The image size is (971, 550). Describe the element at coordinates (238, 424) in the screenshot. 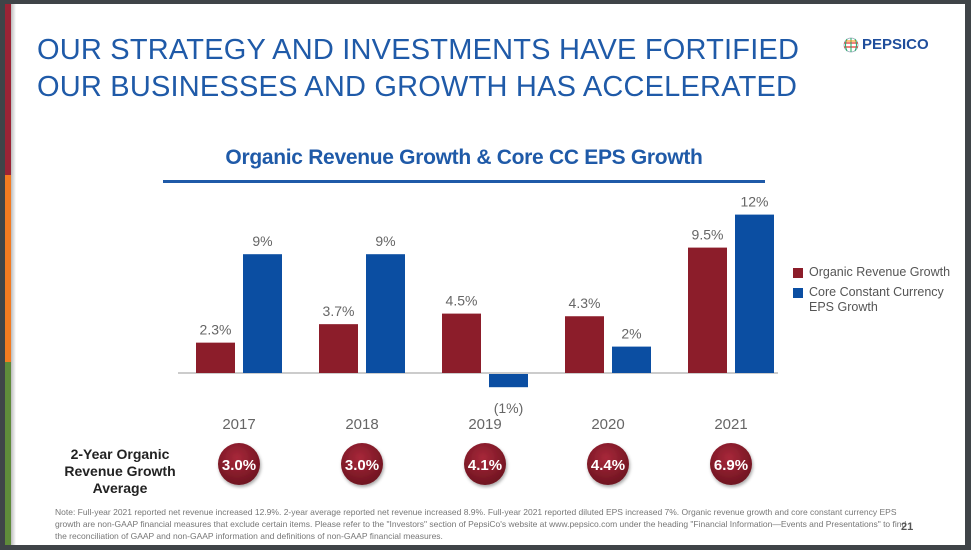

I see `x-tick-2017: 2017` at that location.